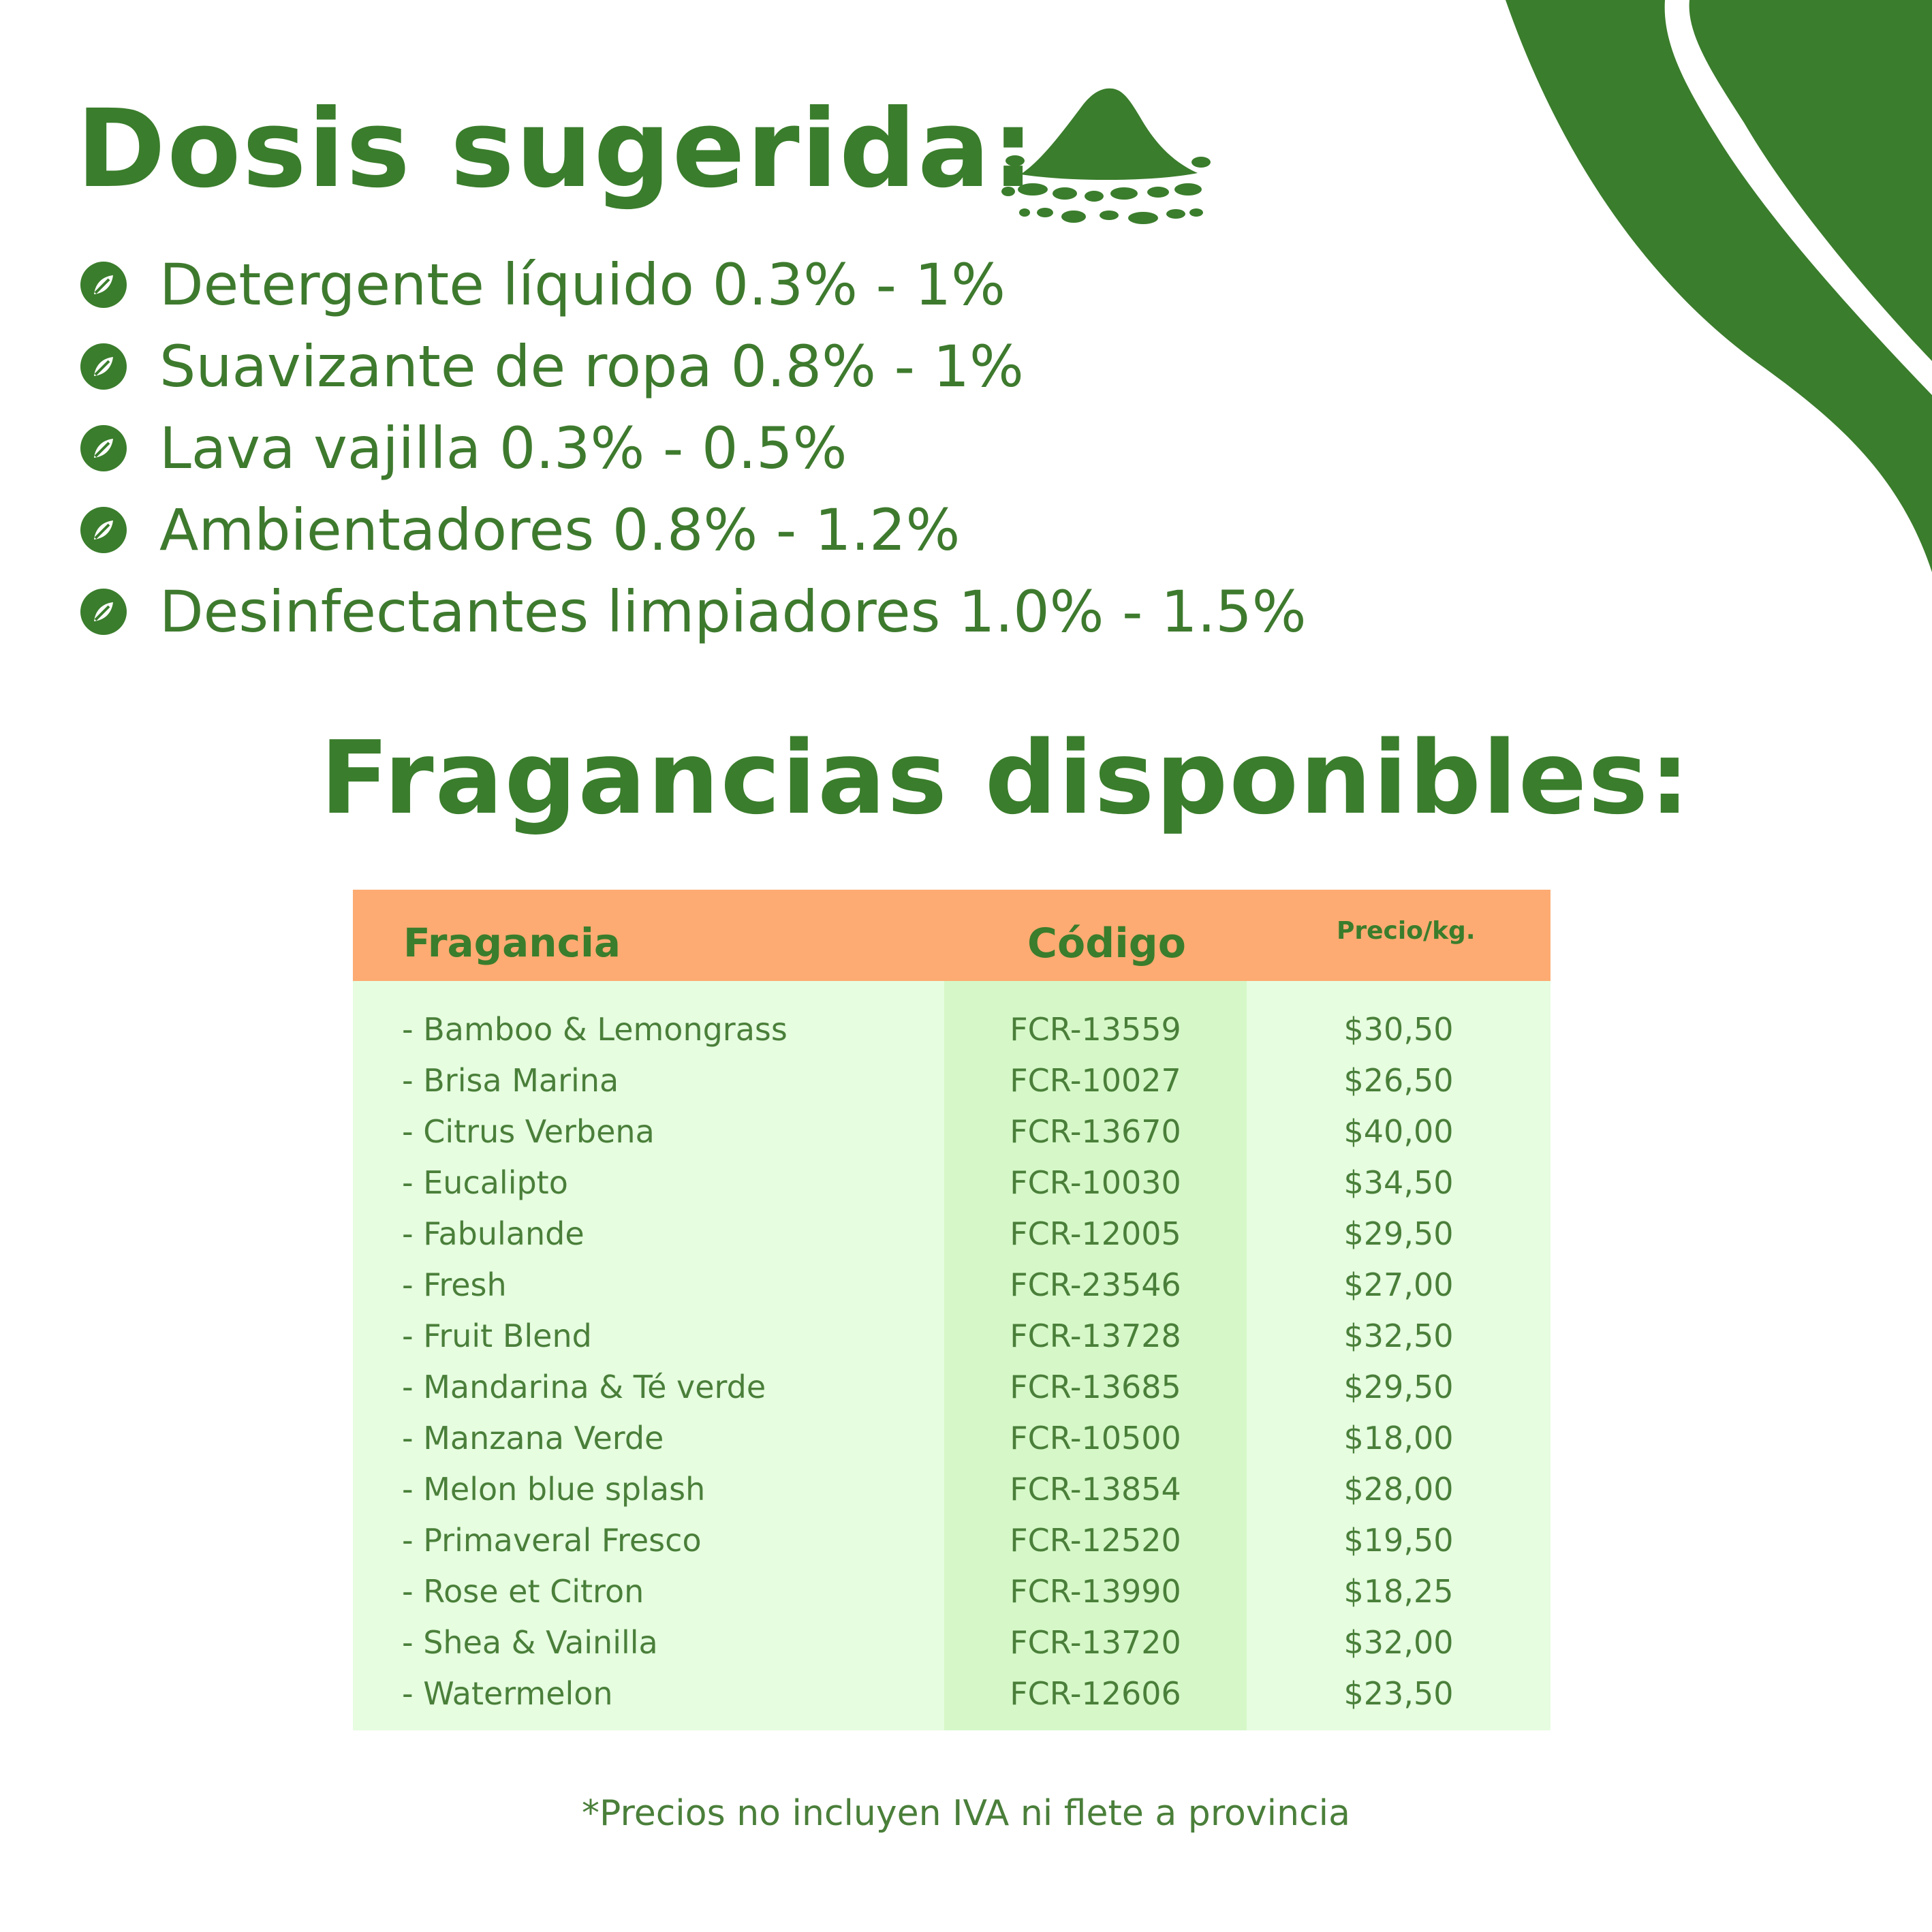  What do you see at coordinates (952, 1183) in the screenshot?
I see `table-row: - Eucalipto FCR-10030 $34,50` at bounding box center [952, 1183].